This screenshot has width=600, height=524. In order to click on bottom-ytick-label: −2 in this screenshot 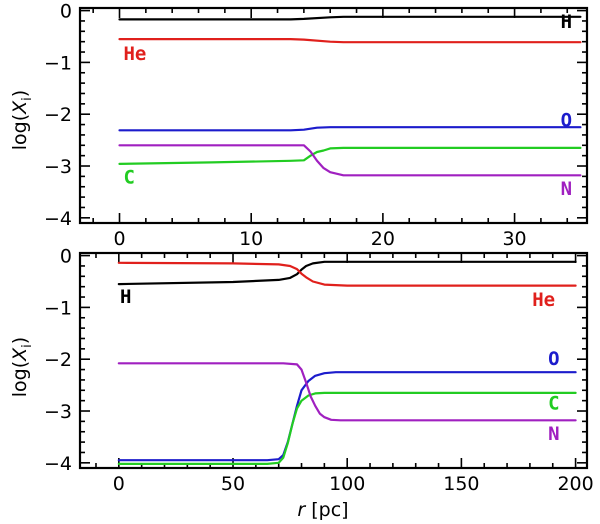, I will do `click(58, 360)`.